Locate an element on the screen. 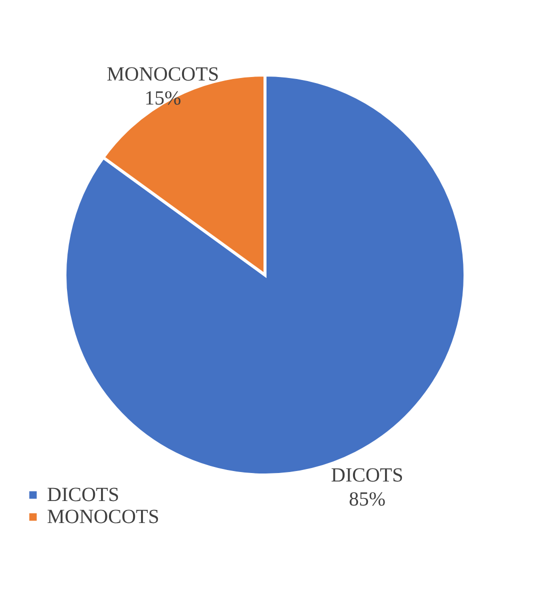  data-label: 15% is located at coordinates (163, 99).